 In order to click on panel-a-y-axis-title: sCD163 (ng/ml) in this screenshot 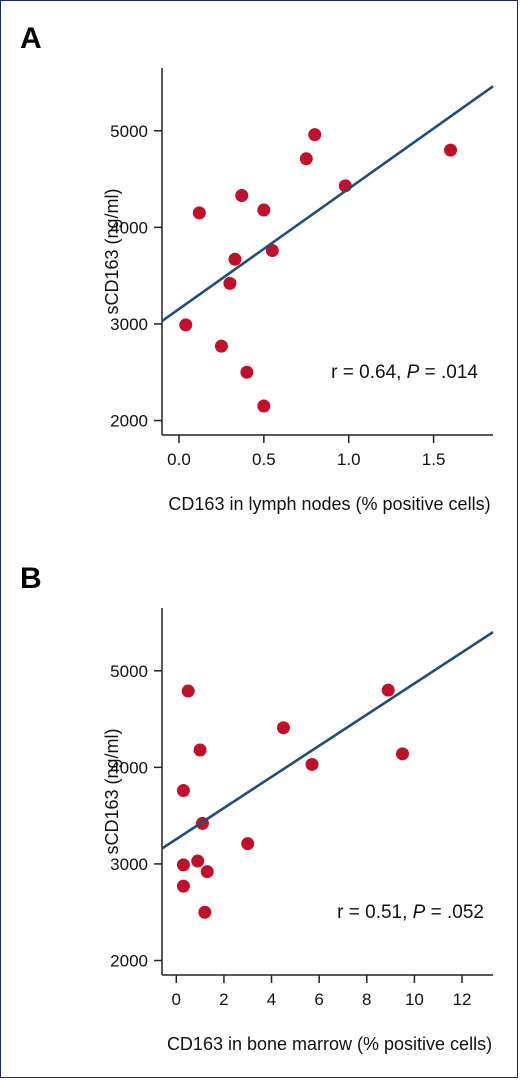, I will do `click(112, 251)`.